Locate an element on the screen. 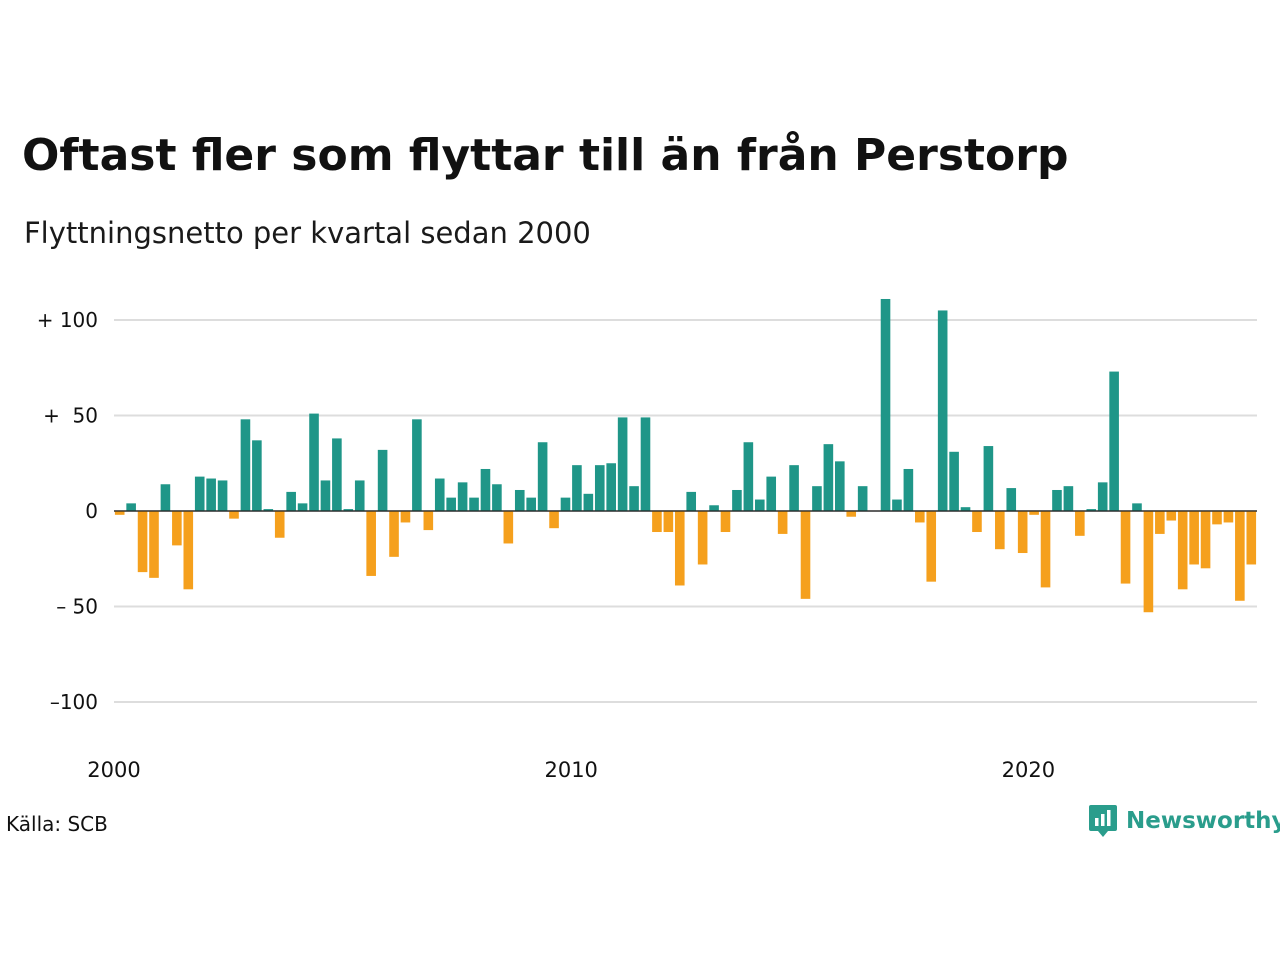  x-axis-labels: 2000 2010 2020 is located at coordinates (571, 770).